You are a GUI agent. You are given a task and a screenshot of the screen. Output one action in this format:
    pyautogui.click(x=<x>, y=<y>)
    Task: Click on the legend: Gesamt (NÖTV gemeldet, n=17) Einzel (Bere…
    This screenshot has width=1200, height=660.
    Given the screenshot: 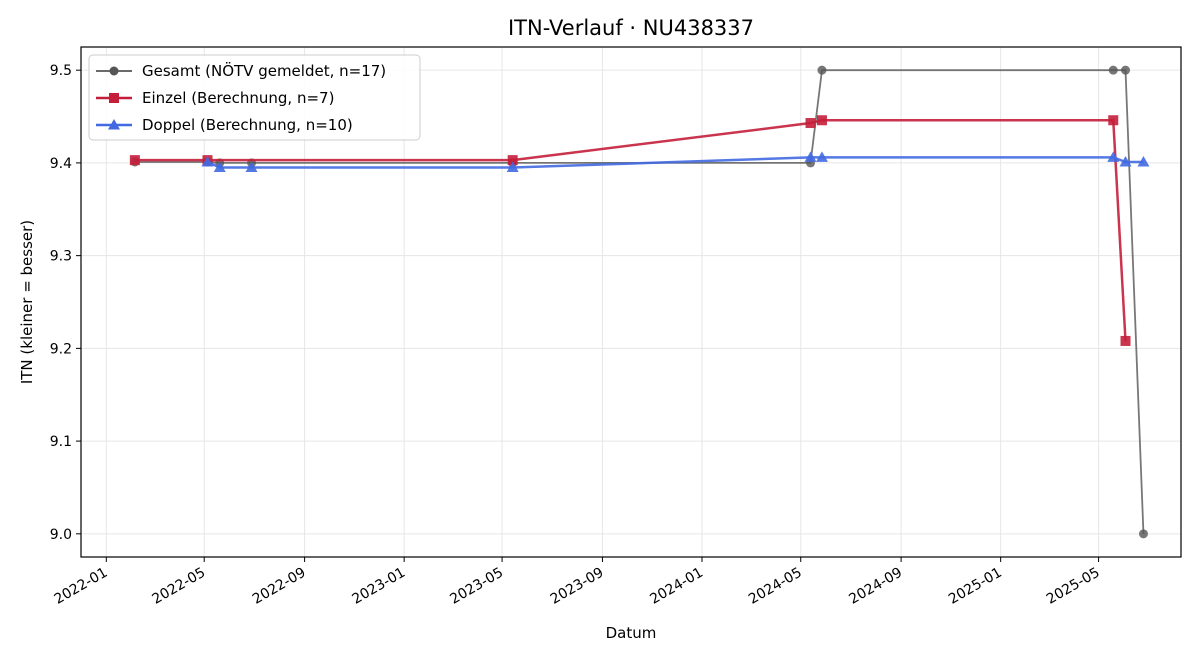 What is the action you would take?
    pyautogui.click(x=254, y=97)
    